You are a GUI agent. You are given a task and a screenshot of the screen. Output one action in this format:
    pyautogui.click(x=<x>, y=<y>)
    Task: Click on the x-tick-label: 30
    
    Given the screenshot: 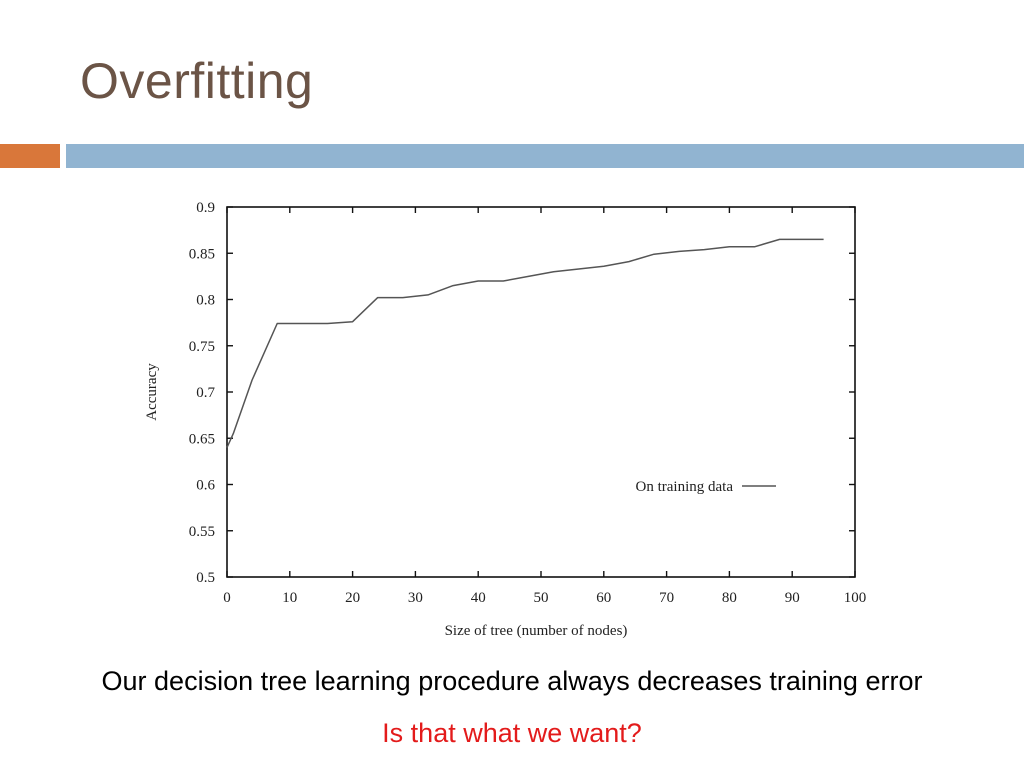 What is the action you would take?
    pyautogui.click(x=415, y=598)
    